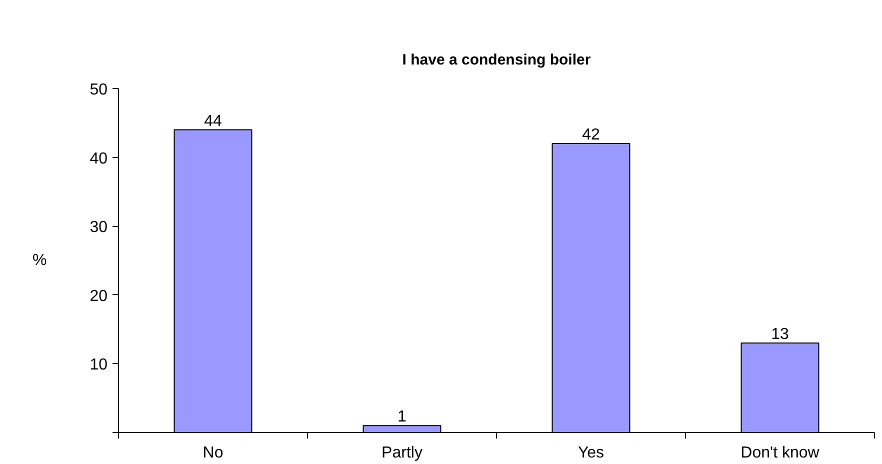  What do you see at coordinates (99, 365) in the screenshot?
I see `y-tick-label: 10` at bounding box center [99, 365].